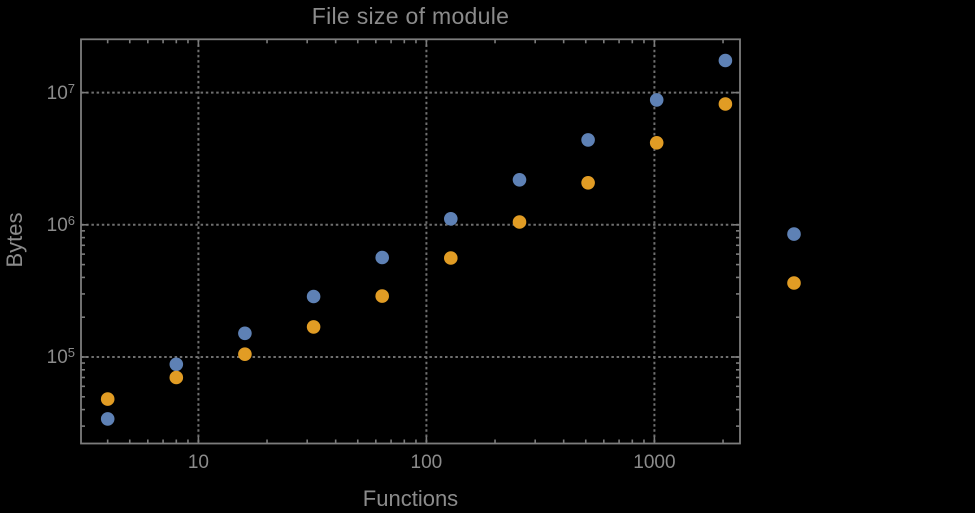  Describe the element at coordinates (60, 92) in the screenshot. I see `y-tick-label: 10⁷` at that location.